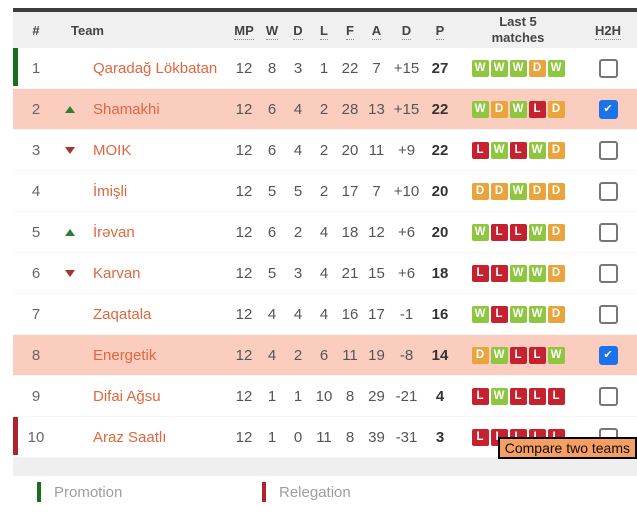  I want to click on team-name: Energetik, so click(125, 355).